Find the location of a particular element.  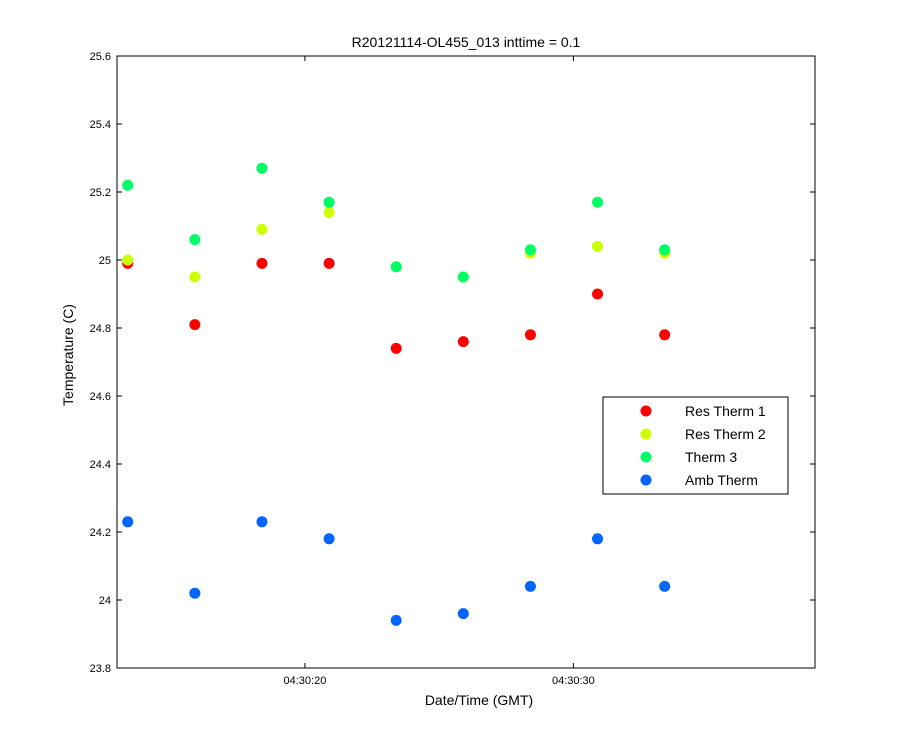

x-tick-label: 04:30:30 is located at coordinates (573, 681).